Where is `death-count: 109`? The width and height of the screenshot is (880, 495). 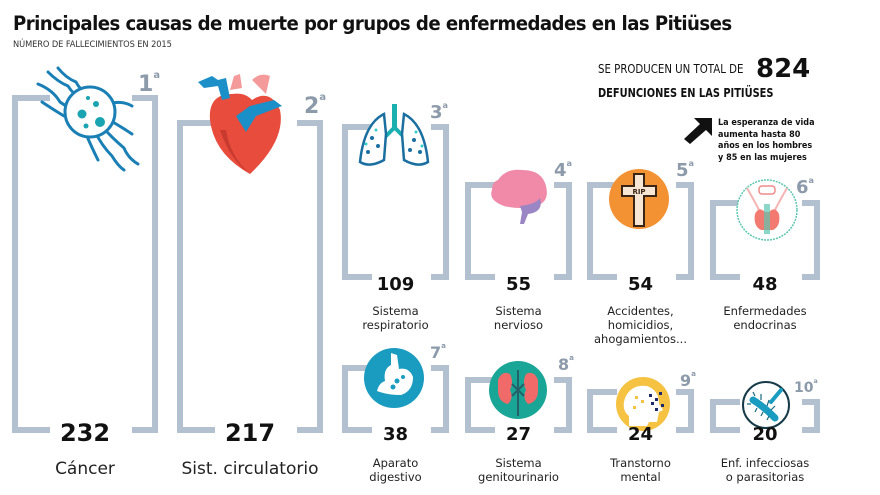 death-count: 109 is located at coordinates (395, 285).